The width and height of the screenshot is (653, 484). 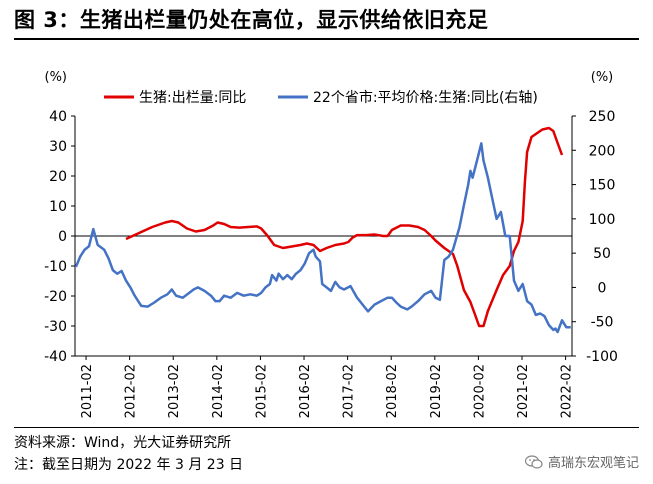 I want to click on figure-title: 图 3：生猪出栏量仍处在高位，显示供给依旧充足, so click(x=251, y=20).